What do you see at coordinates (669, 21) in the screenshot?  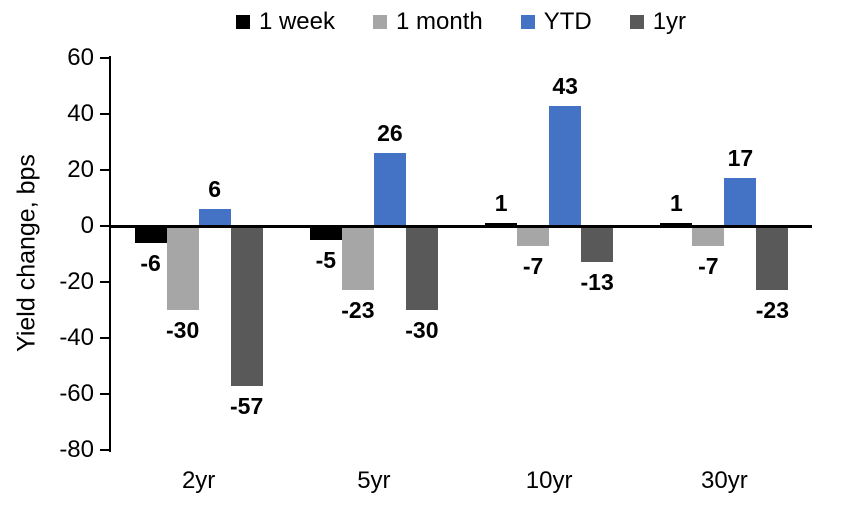 I see `legend-label: 1yr` at bounding box center [669, 21].